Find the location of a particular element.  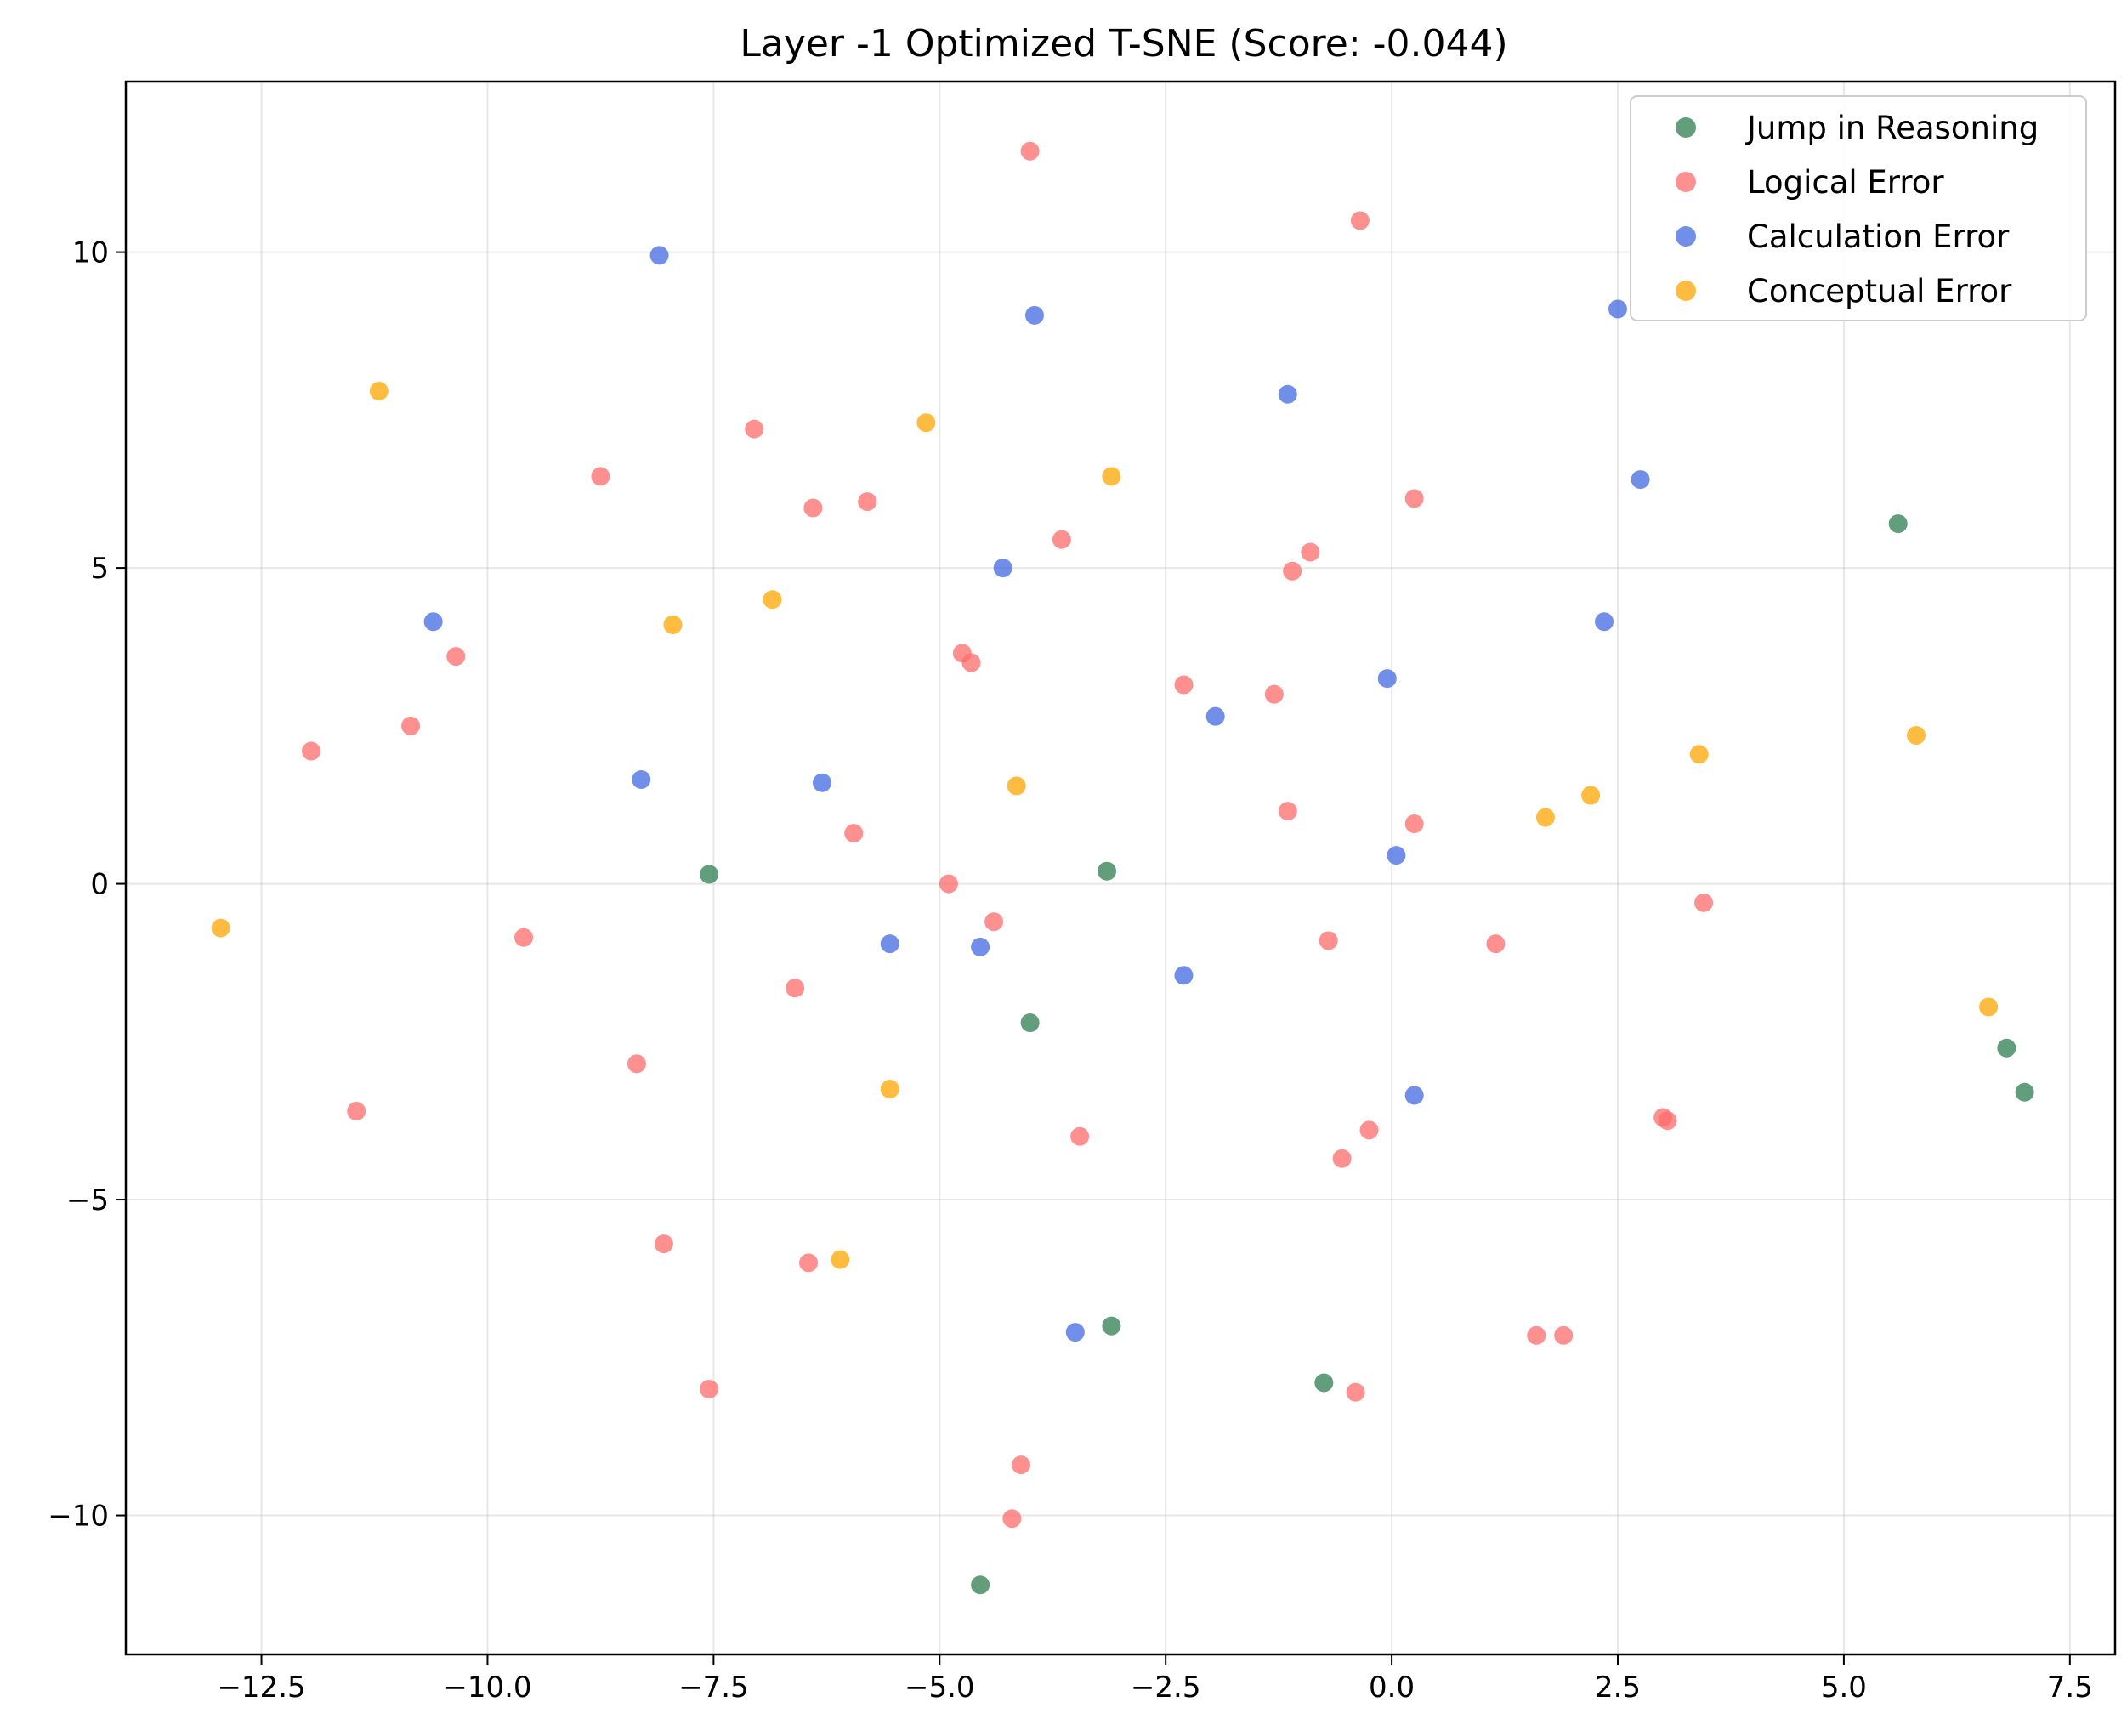

y-tick-label: −10 is located at coordinates (78, 1517).